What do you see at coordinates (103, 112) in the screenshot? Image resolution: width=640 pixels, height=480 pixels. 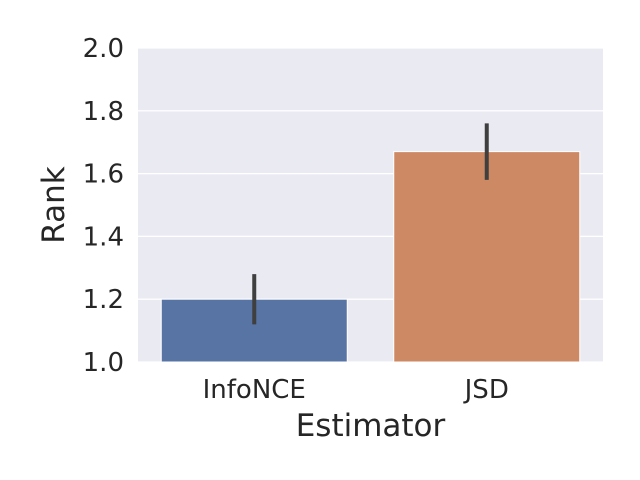 I see `y-tick-label: 1.8` at bounding box center [103, 112].